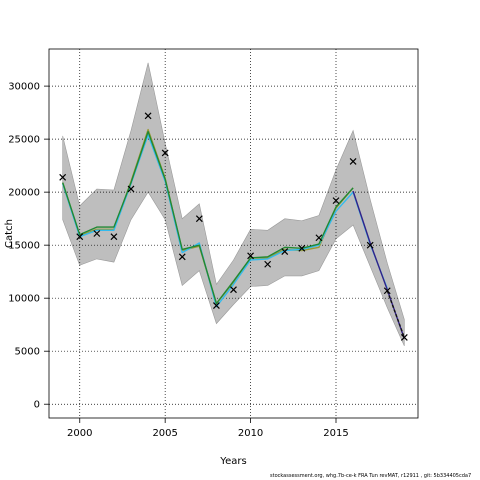 The height and width of the screenshot is (480, 480). What do you see at coordinates (24, 87) in the screenshot?
I see `y-tick-label: 30000` at bounding box center [24, 87].